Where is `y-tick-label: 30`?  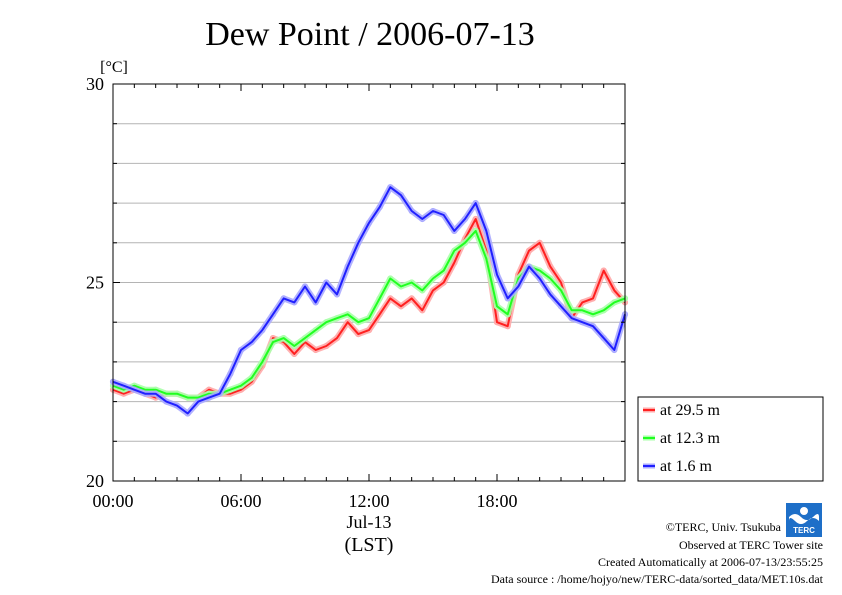 y-tick-label: 30 is located at coordinates (95, 84).